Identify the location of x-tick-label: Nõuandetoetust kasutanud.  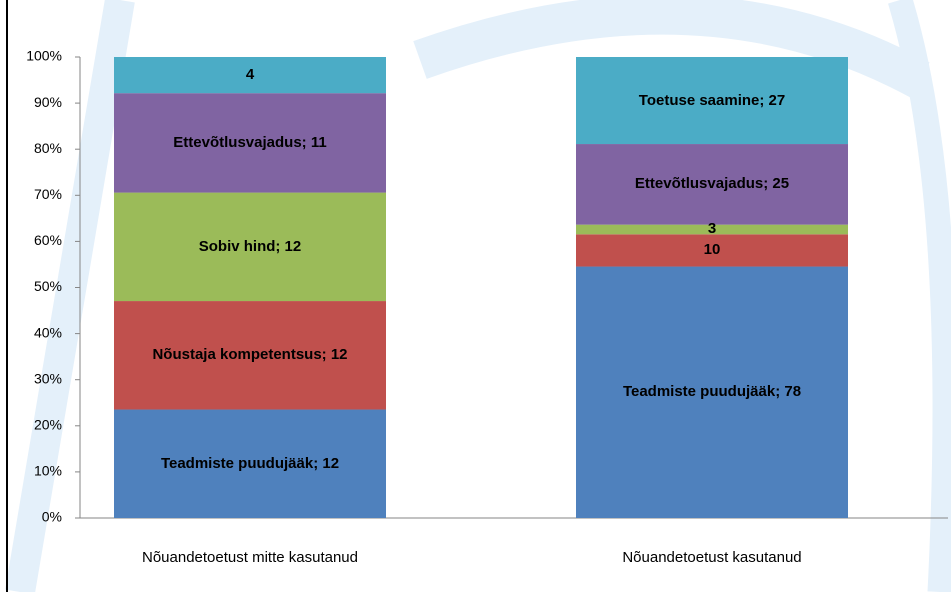
(711, 557).